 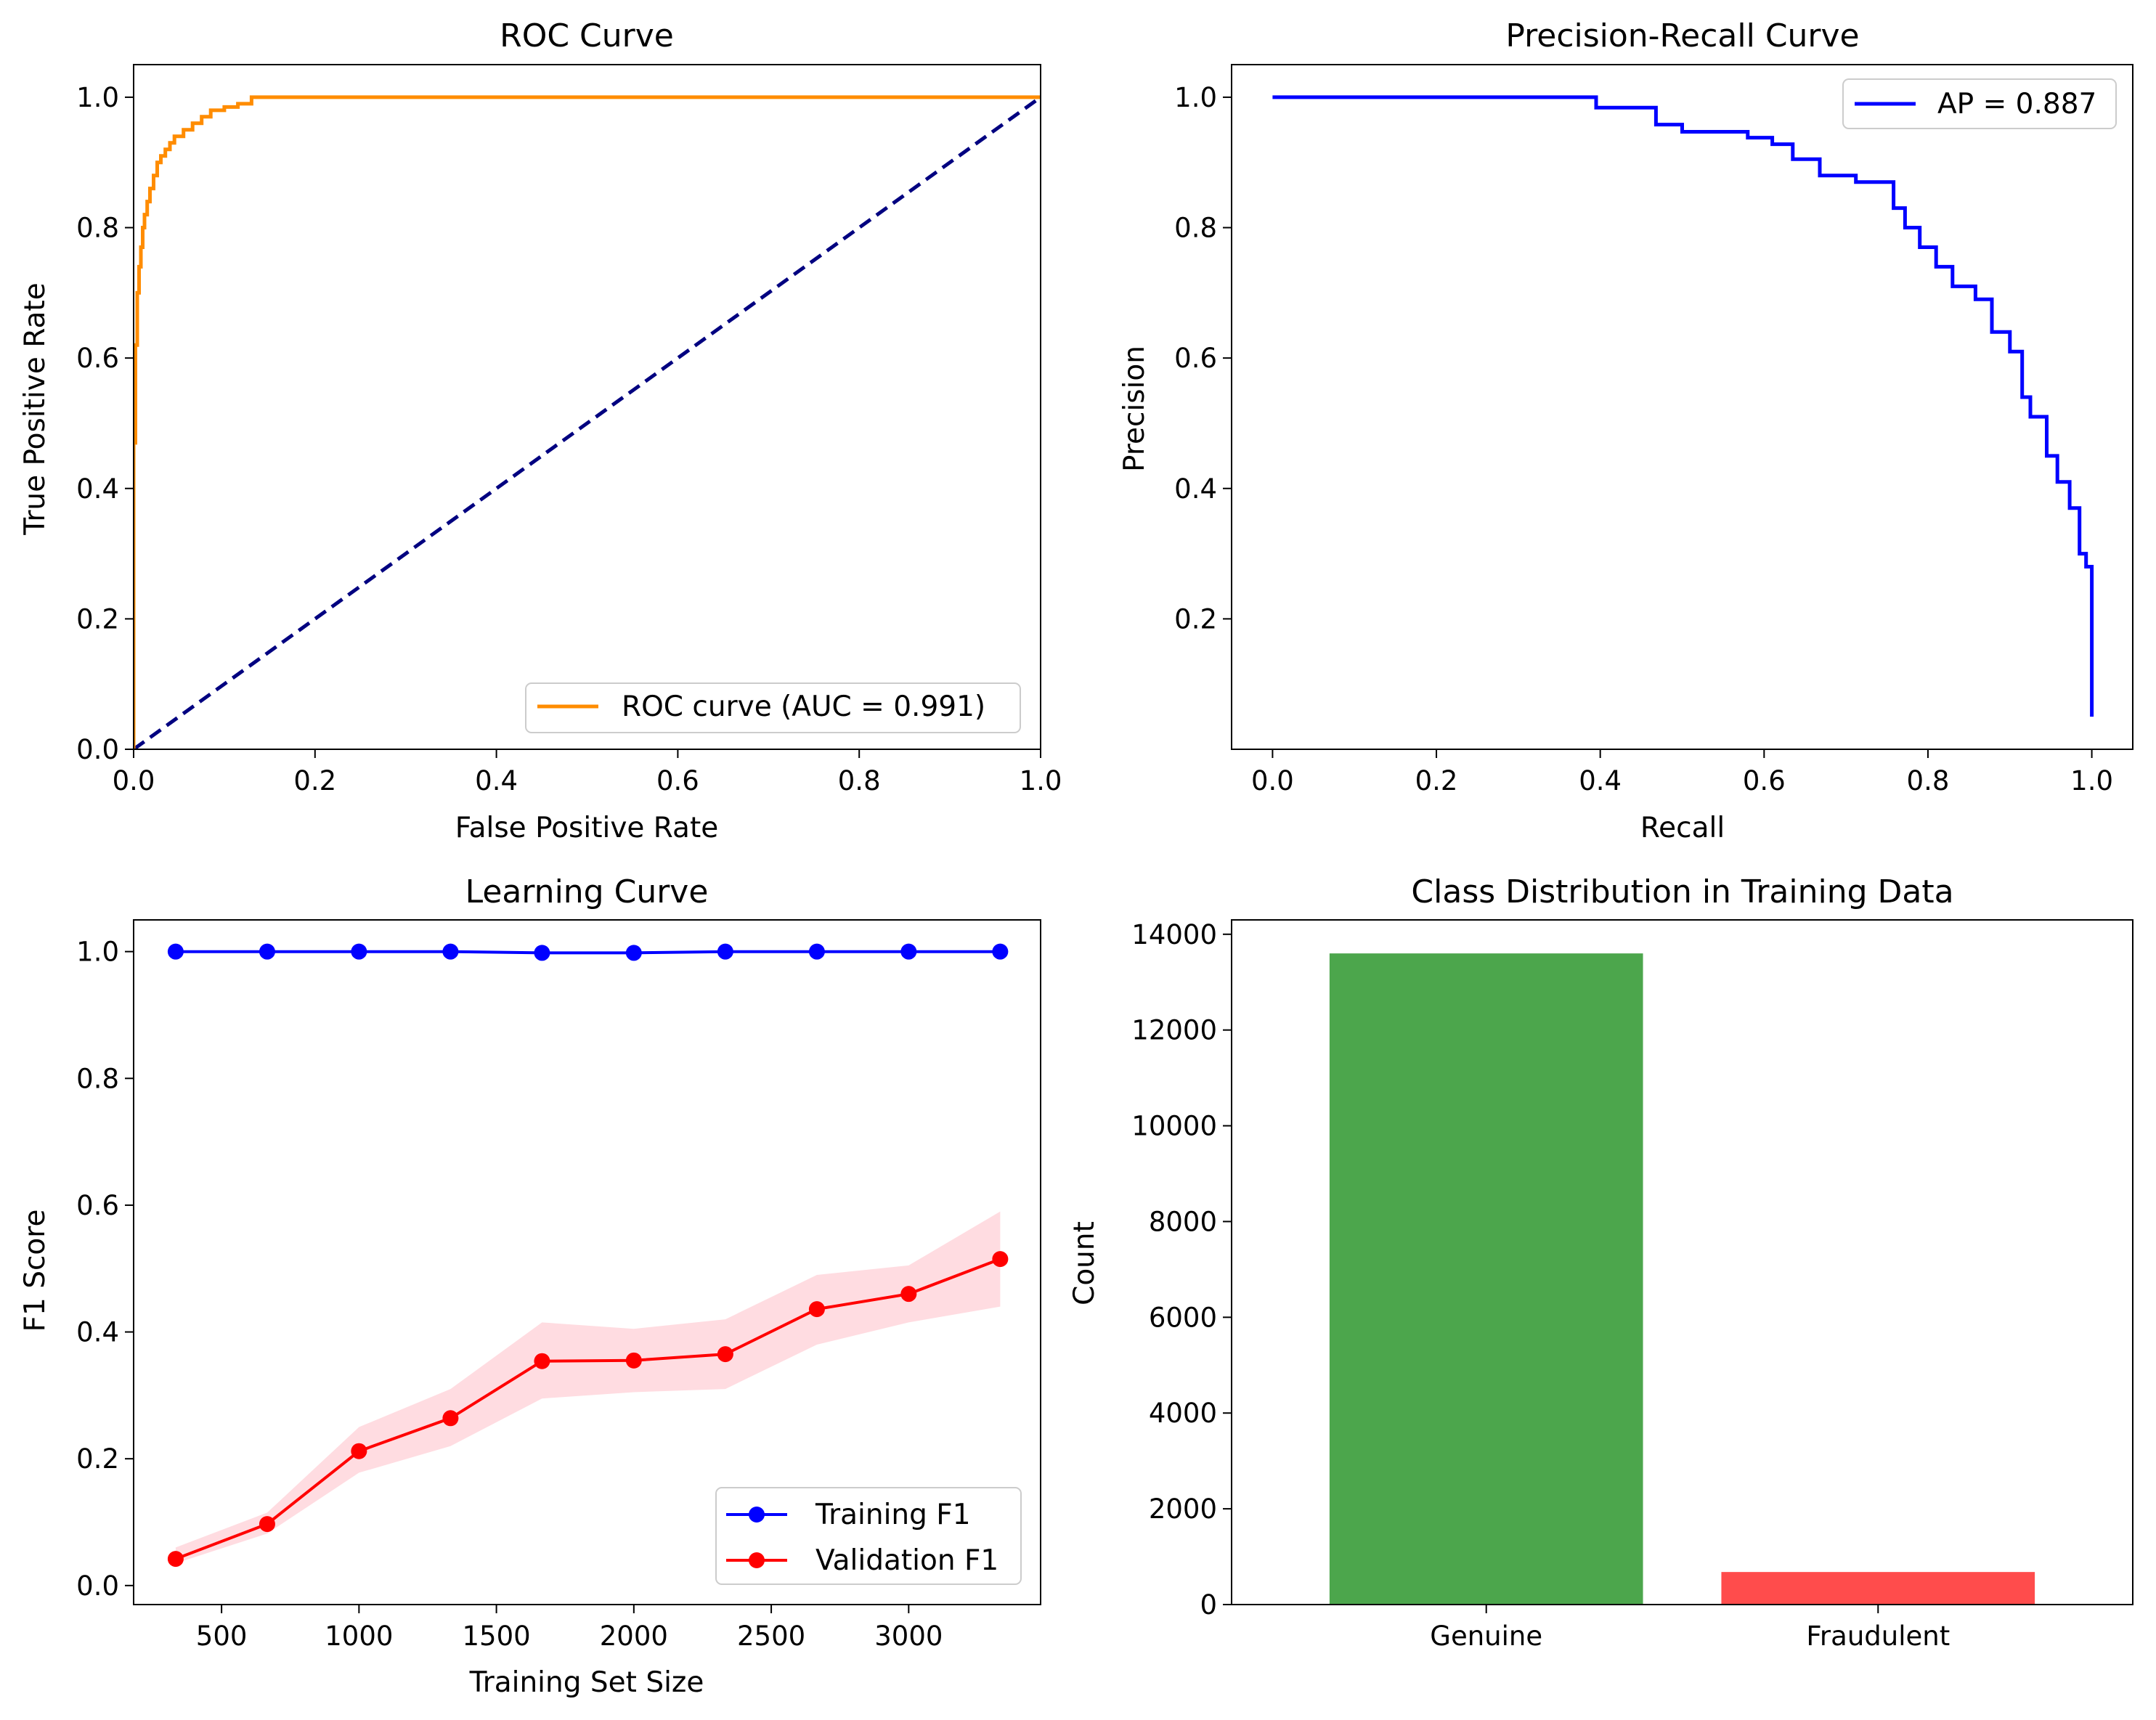 I want to click on roc-legend: ROC curve (AUC = 0.991), so click(x=773, y=707).